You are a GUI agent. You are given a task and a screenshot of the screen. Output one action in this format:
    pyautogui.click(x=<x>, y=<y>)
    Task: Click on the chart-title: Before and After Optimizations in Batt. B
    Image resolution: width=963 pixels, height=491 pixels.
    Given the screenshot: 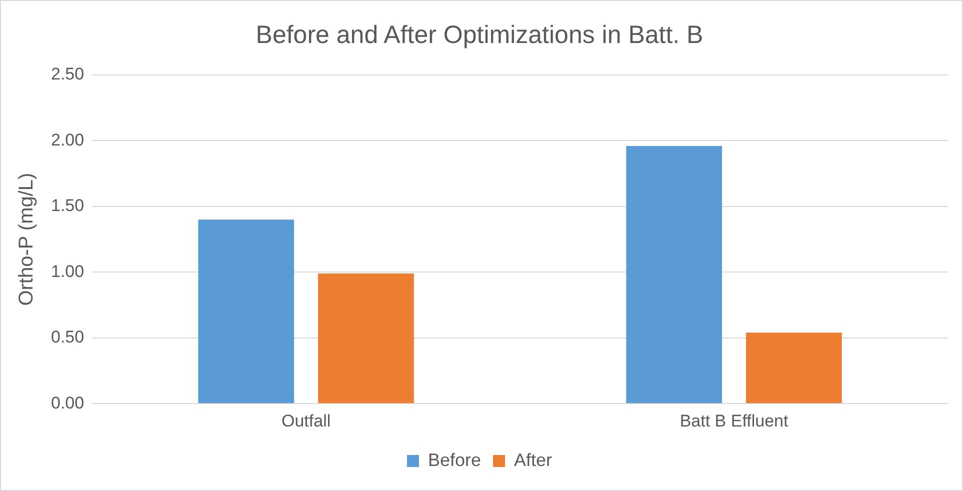 What is the action you would take?
    pyautogui.click(x=480, y=34)
    